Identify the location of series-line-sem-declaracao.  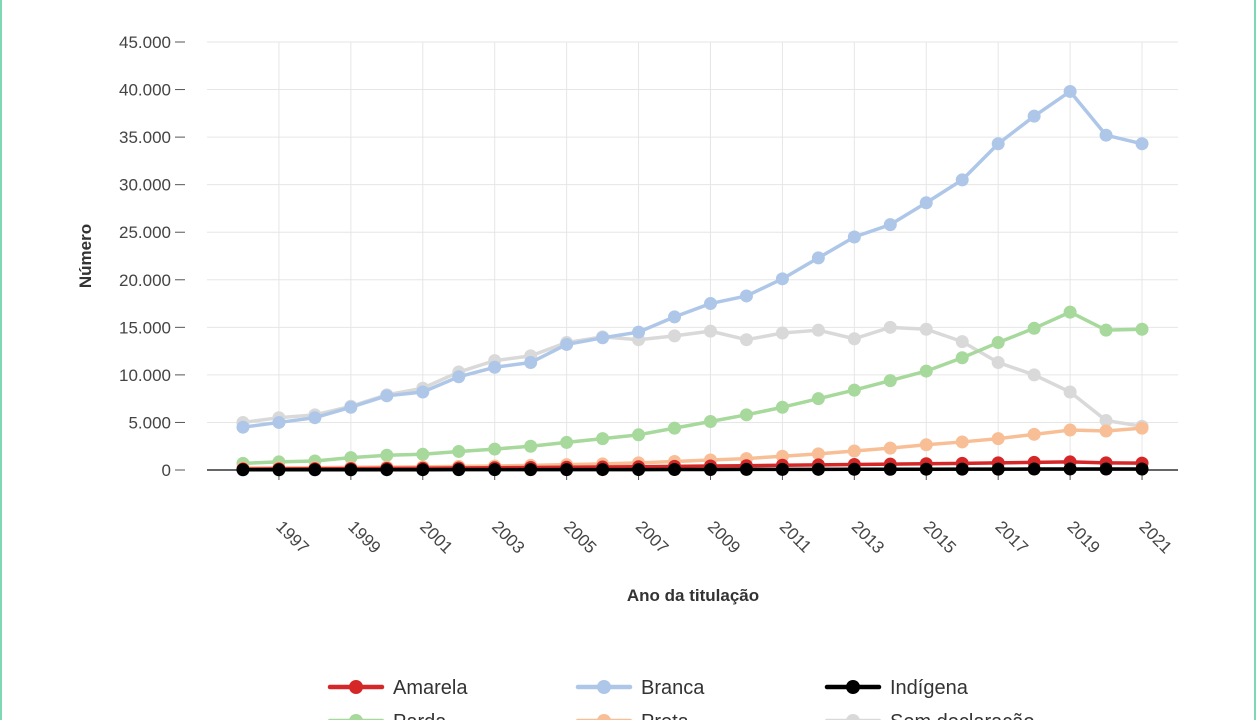
(692, 376).